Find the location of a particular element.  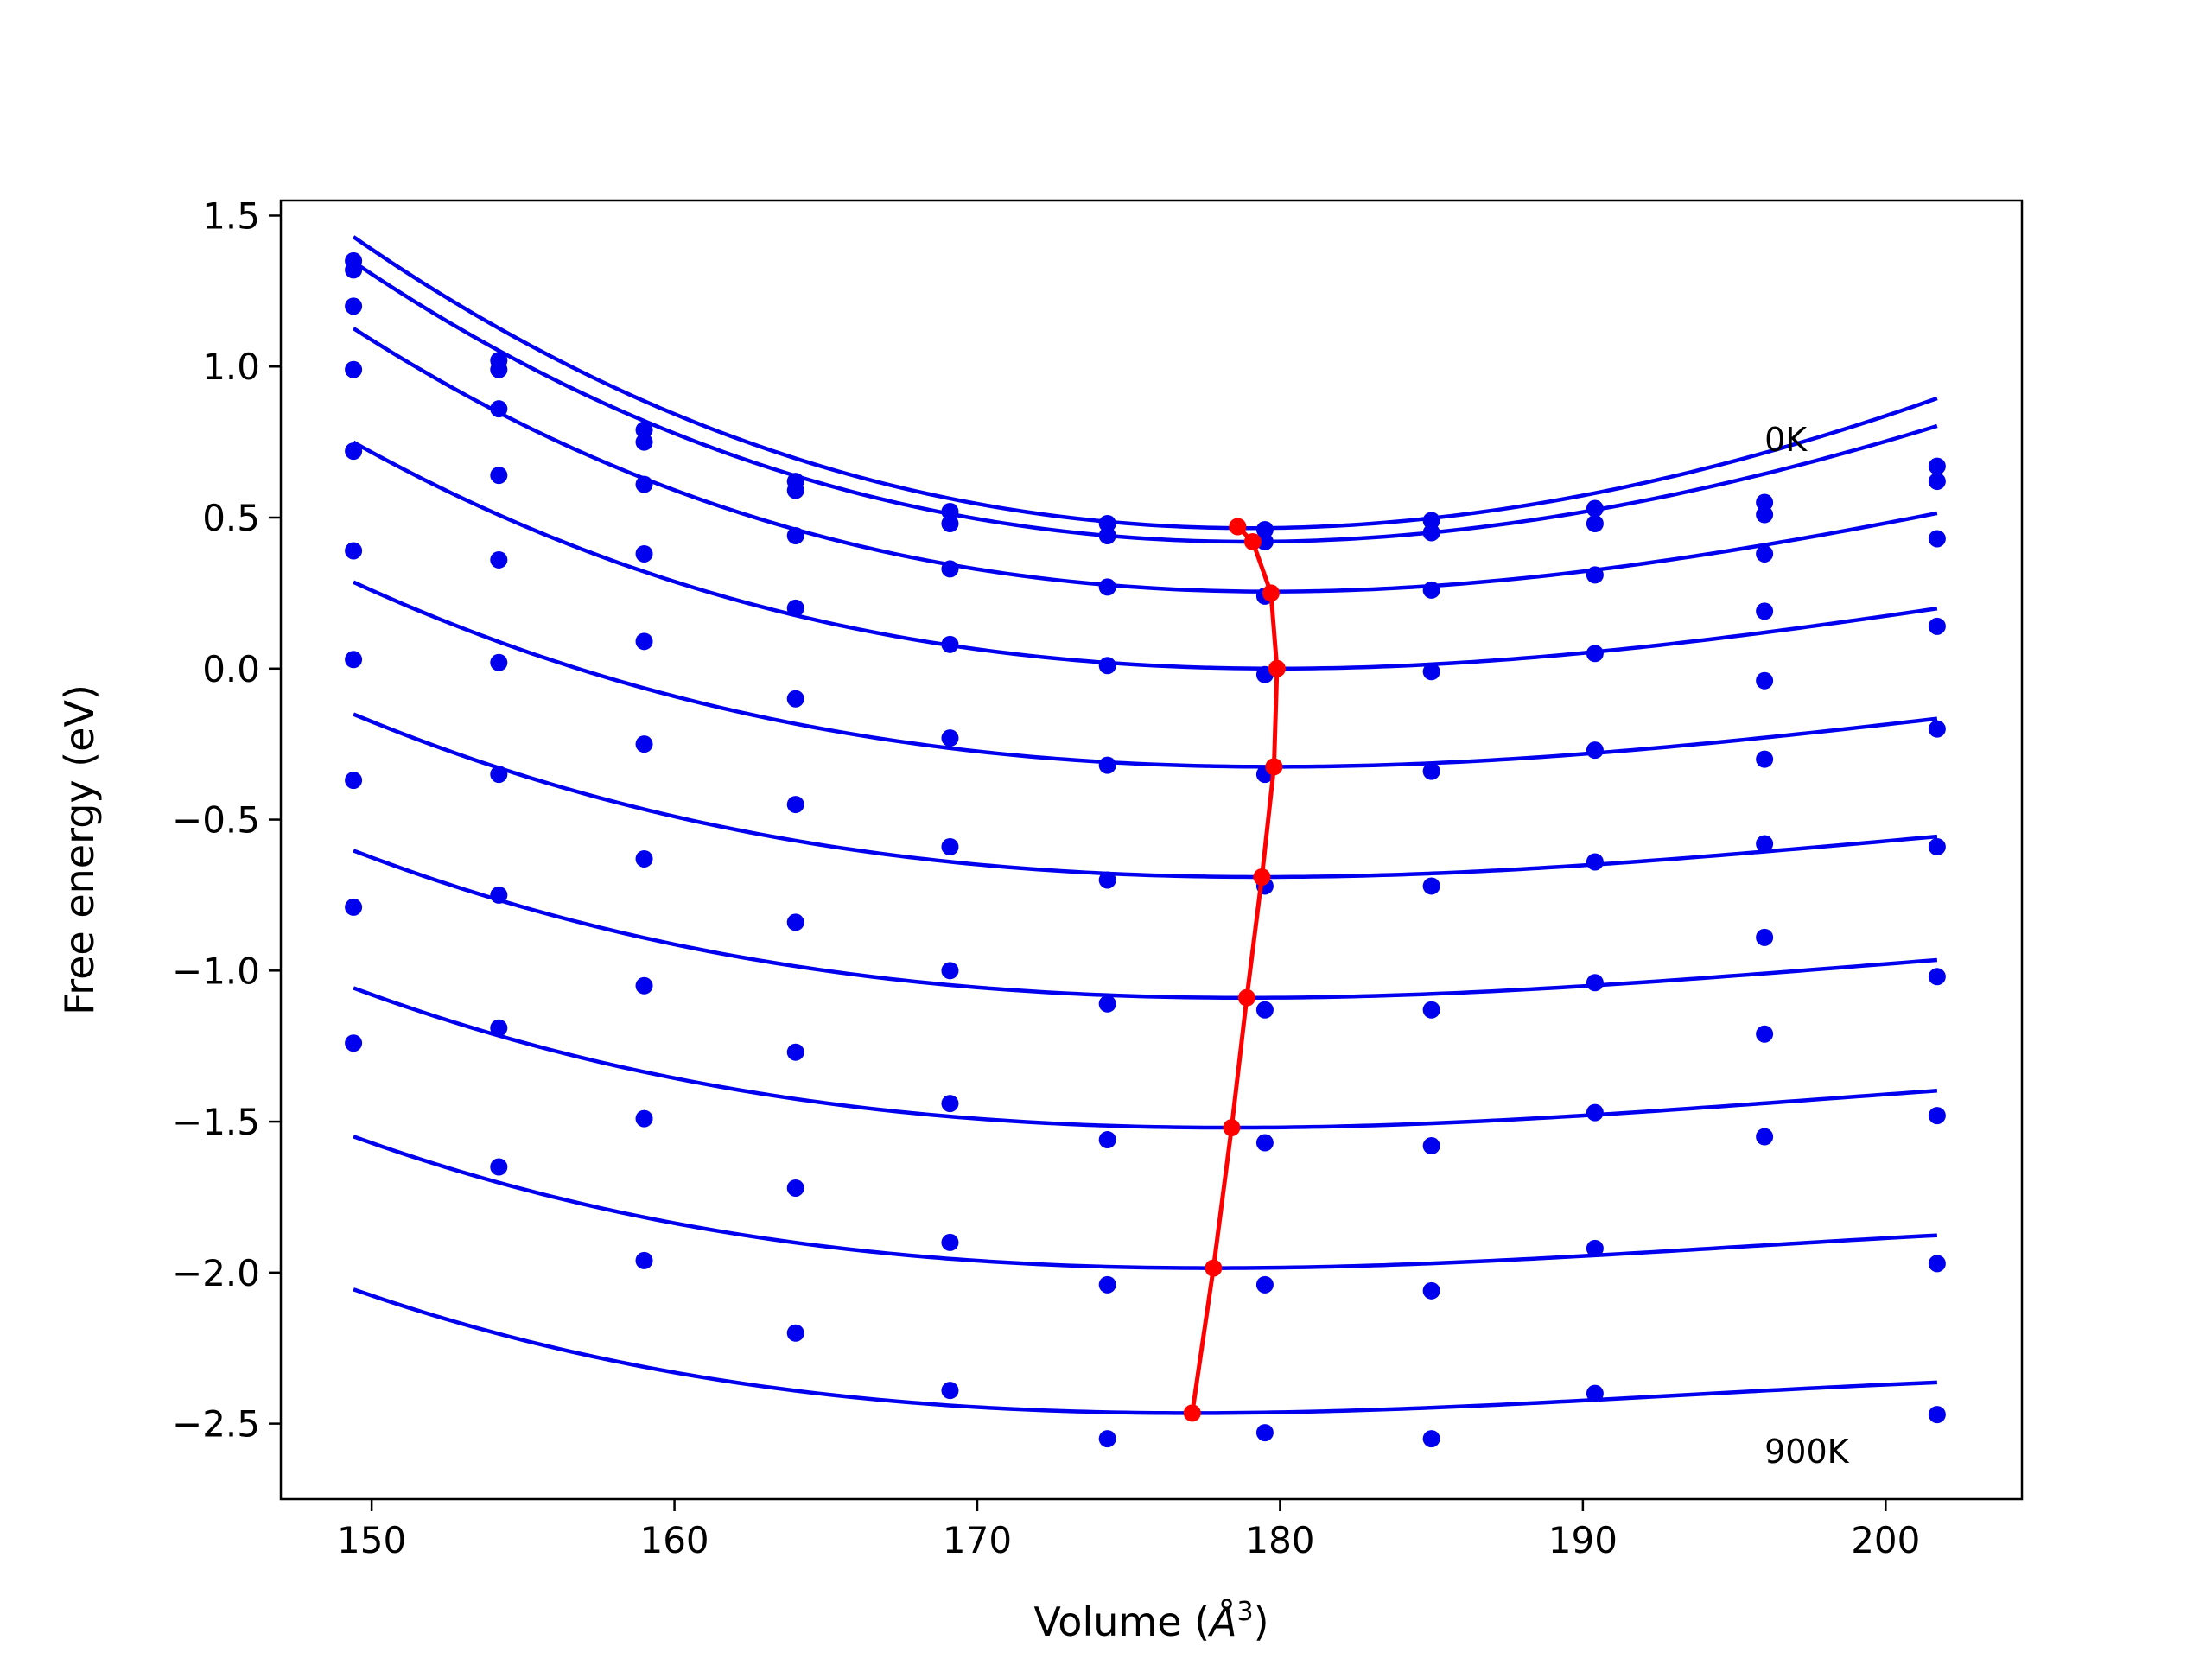

annotation-0k: 0K is located at coordinates (1786, 440).